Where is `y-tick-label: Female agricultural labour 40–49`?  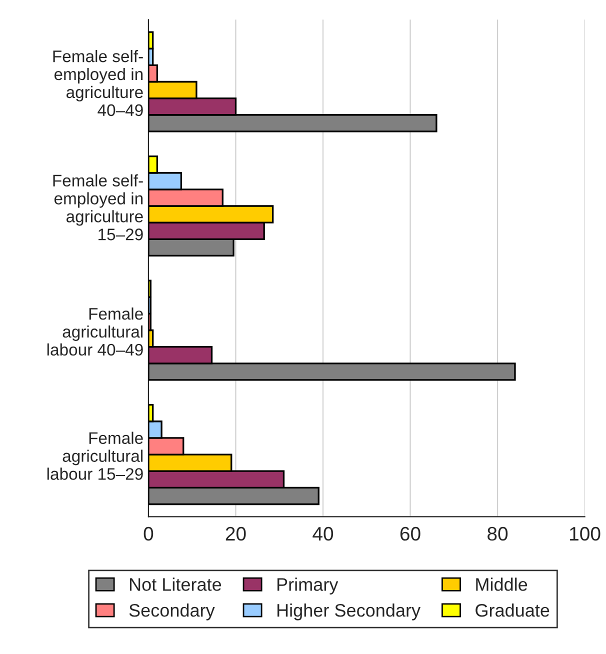 y-tick-label: Female agricultural labour 40–49 is located at coordinates (95, 331).